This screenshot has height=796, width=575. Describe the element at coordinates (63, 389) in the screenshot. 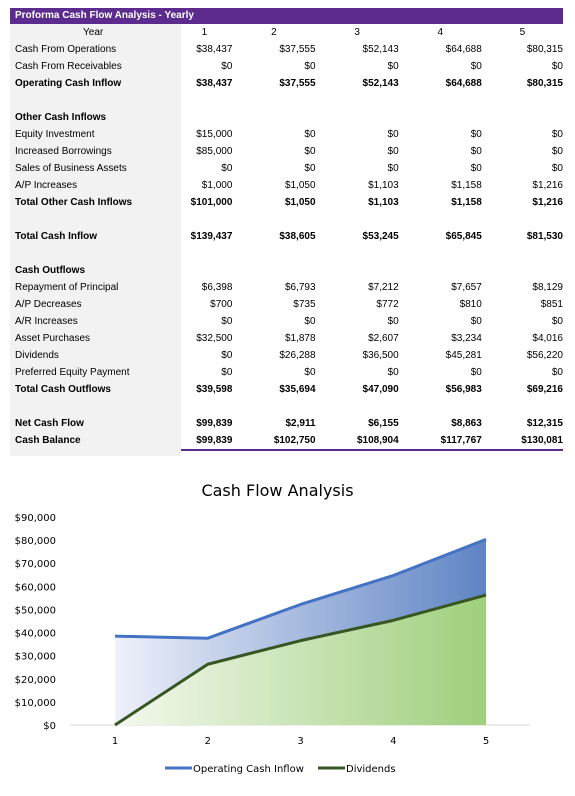

I see `row-label: Total Cash Outflows` at that location.